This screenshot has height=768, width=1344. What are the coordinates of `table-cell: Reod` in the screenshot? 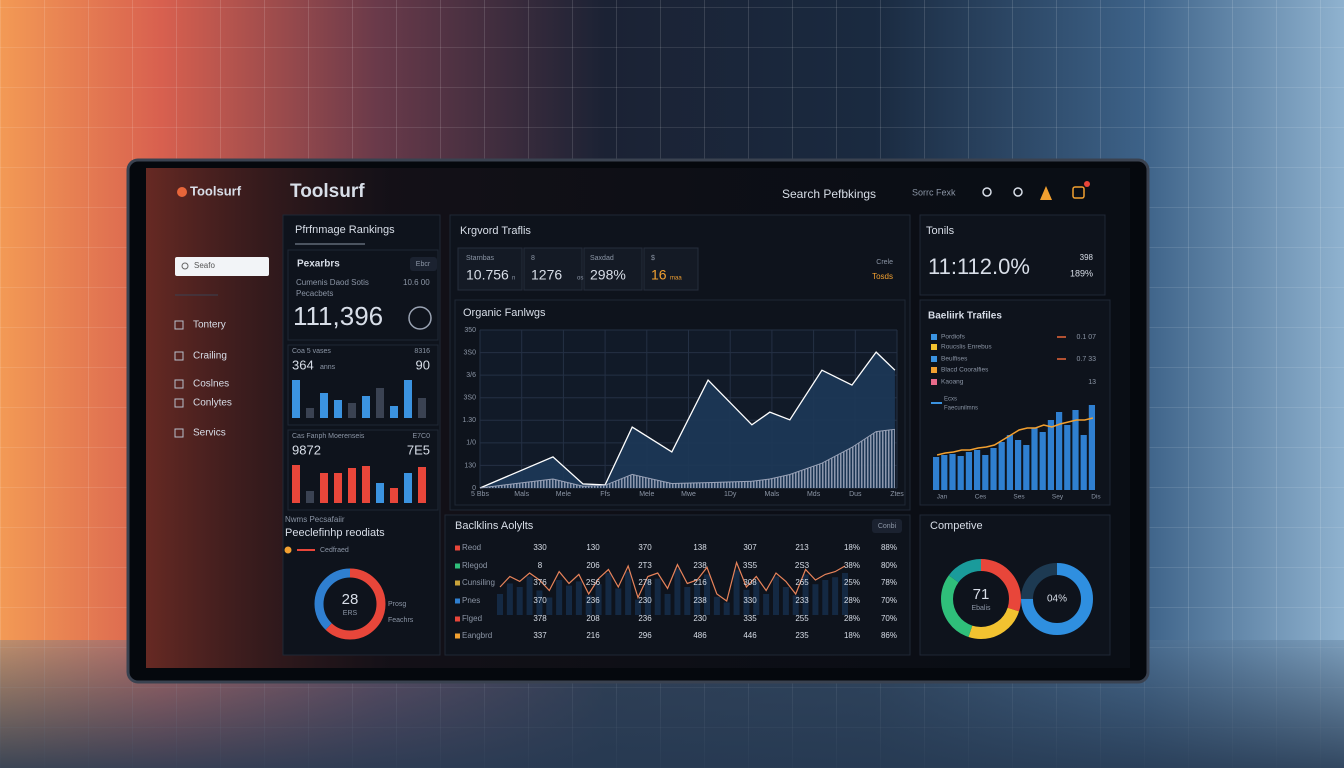 It's located at (471, 547).